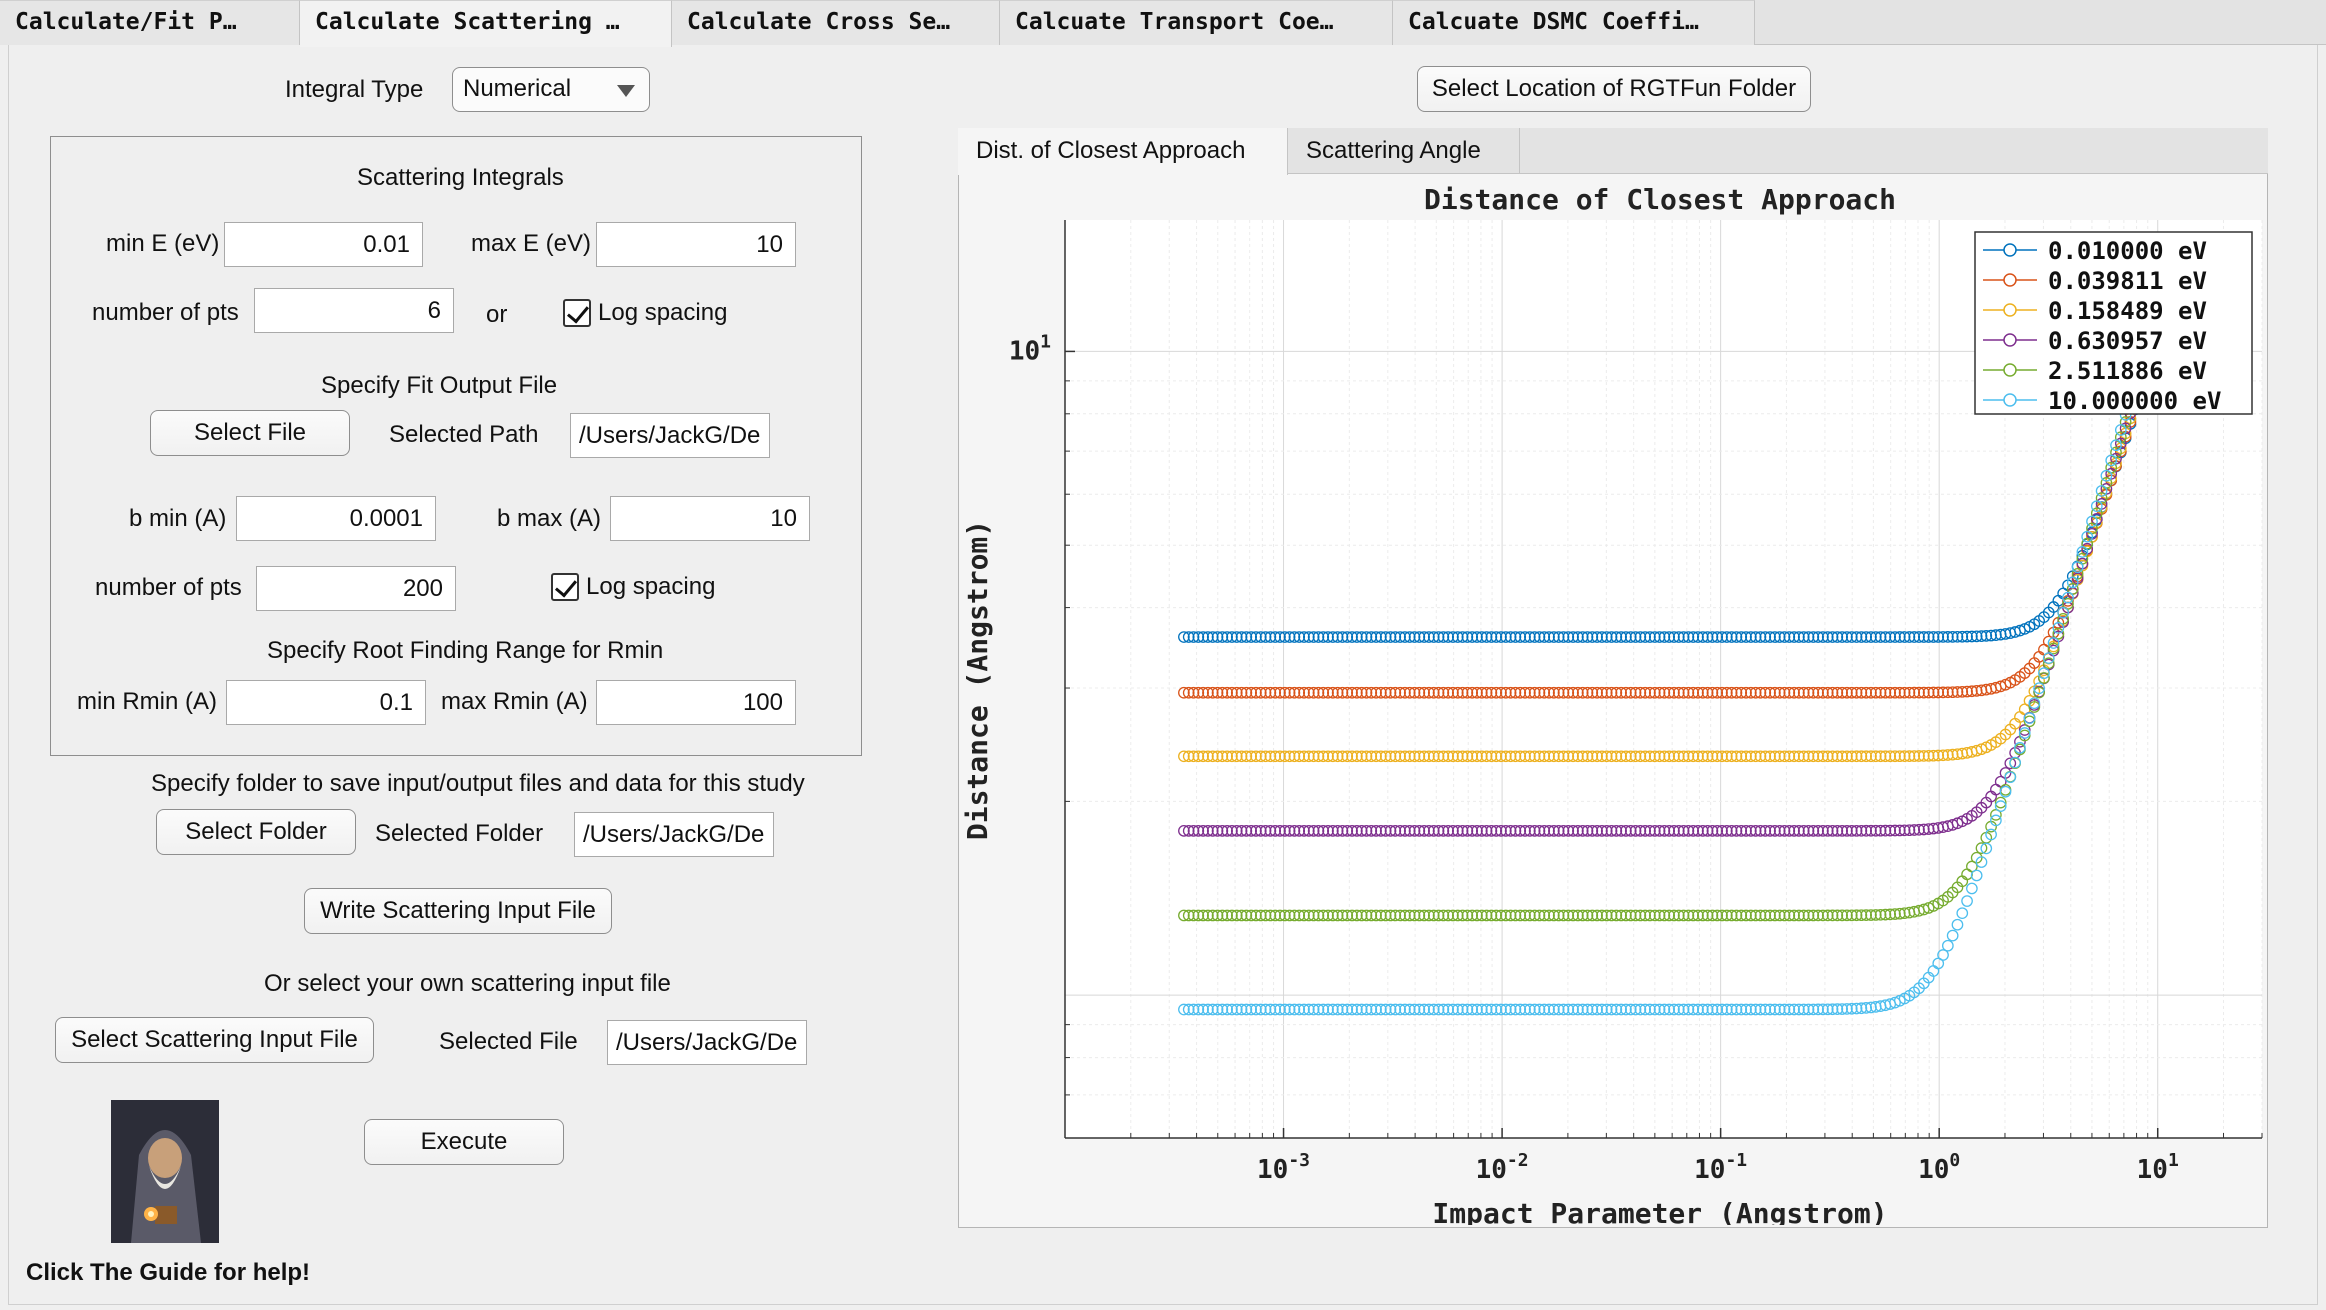  I want to click on select-folder-button: Select Folder, so click(256, 832).